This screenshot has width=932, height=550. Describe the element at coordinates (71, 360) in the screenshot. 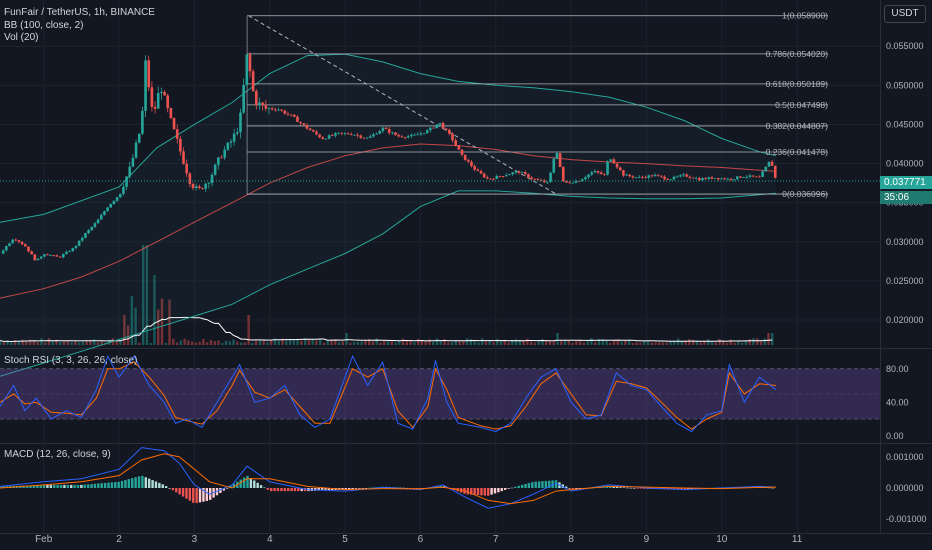

I see `stoch-rsi-legend: Stoch RSI (3, 3, 26, 26, close)` at that location.